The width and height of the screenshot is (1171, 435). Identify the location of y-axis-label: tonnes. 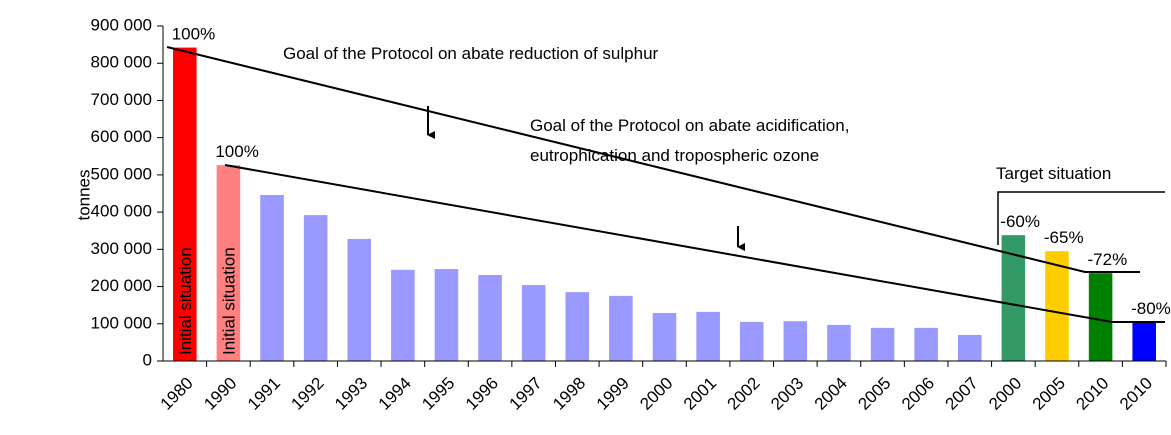
(83, 194).